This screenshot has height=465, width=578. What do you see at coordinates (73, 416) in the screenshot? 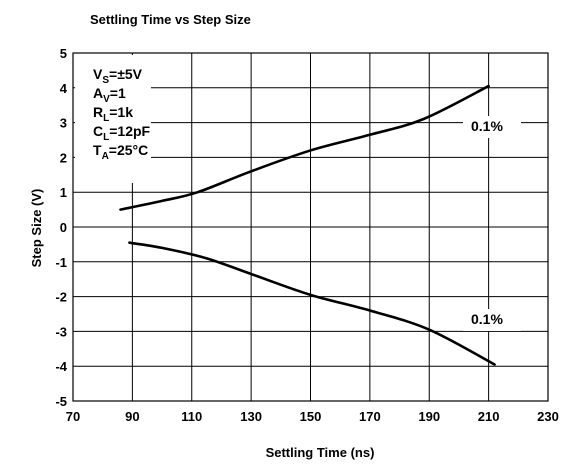
I see `x-tick-label: 70` at bounding box center [73, 416].